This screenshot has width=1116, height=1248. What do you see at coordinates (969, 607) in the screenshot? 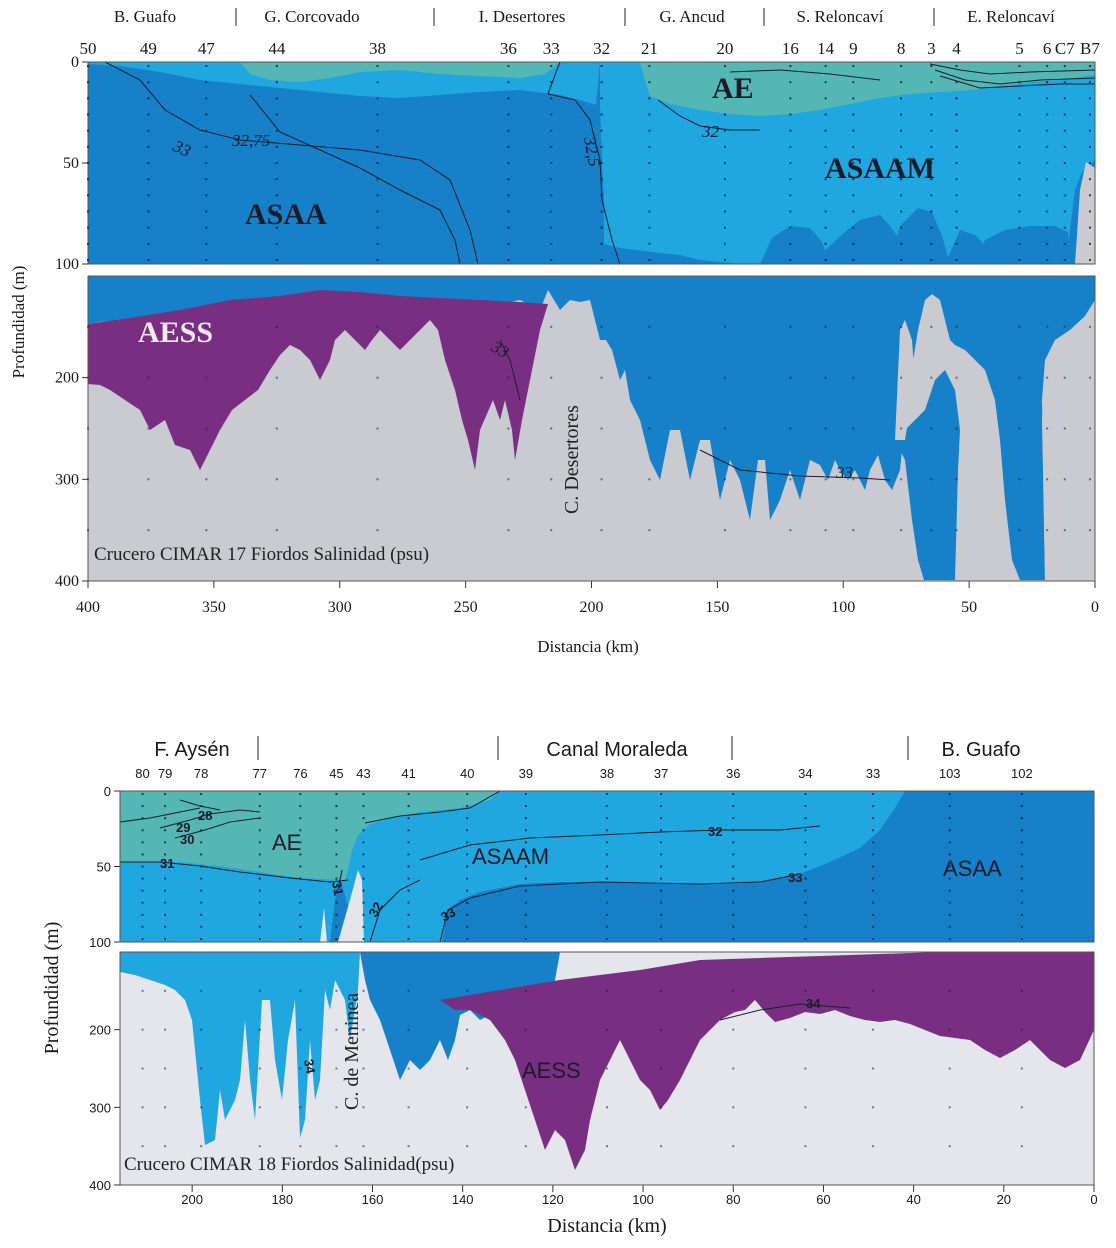
I see `x-tick-label: 50` at bounding box center [969, 607].